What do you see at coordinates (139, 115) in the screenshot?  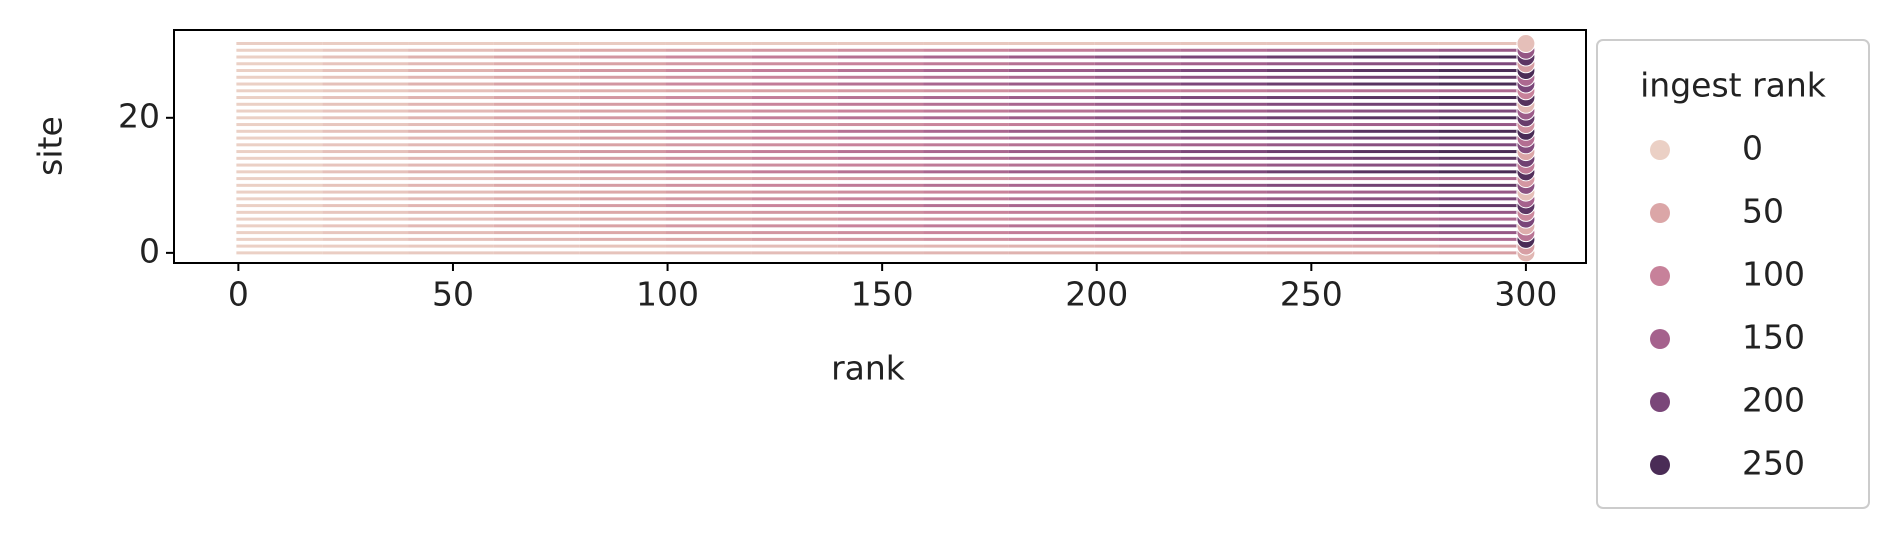 I see `y-tick-label: 20` at bounding box center [139, 115].